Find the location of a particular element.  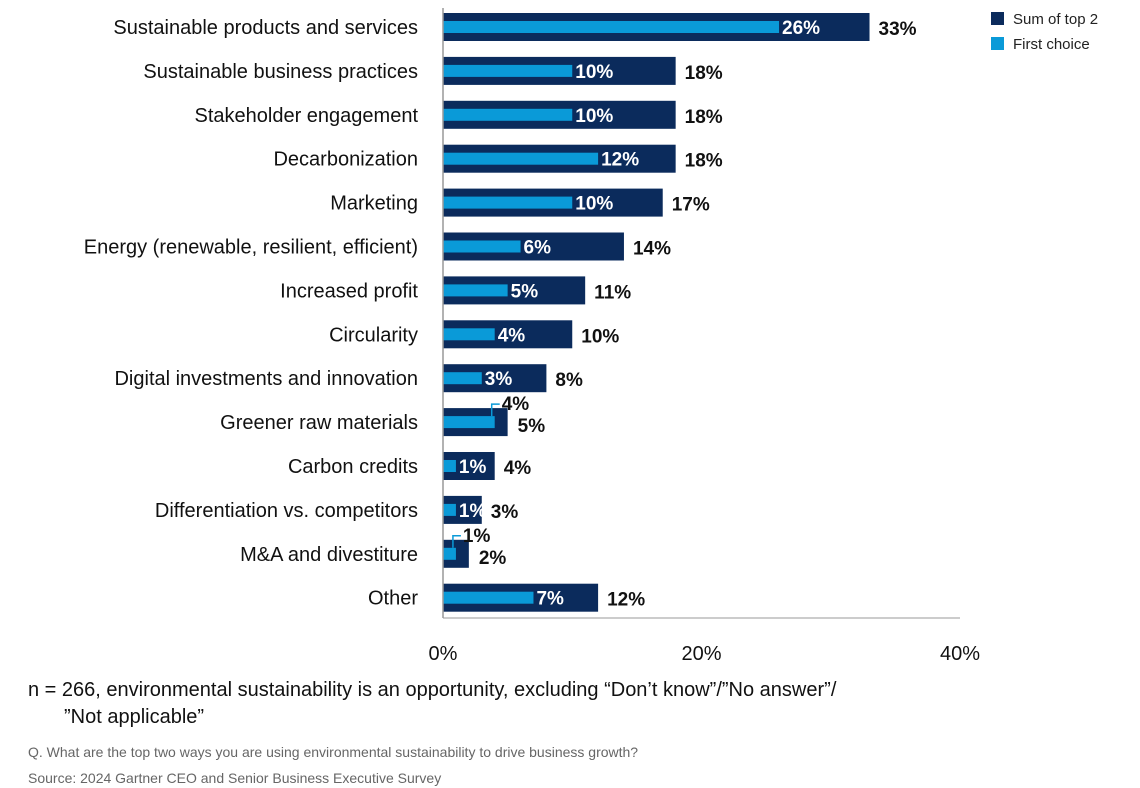

x-tick-label: 0% is located at coordinates (443, 654).